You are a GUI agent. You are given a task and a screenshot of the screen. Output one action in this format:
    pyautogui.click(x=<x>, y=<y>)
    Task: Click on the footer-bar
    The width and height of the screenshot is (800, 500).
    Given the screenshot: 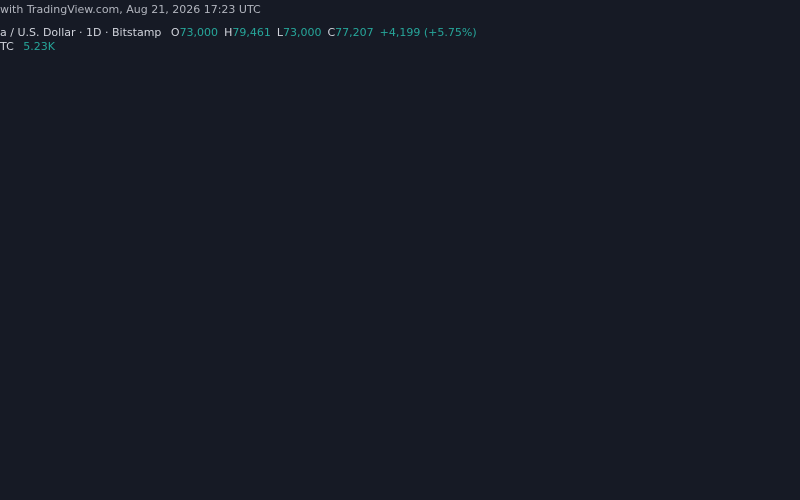 What is the action you would take?
    pyautogui.click(x=400, y=489)
    